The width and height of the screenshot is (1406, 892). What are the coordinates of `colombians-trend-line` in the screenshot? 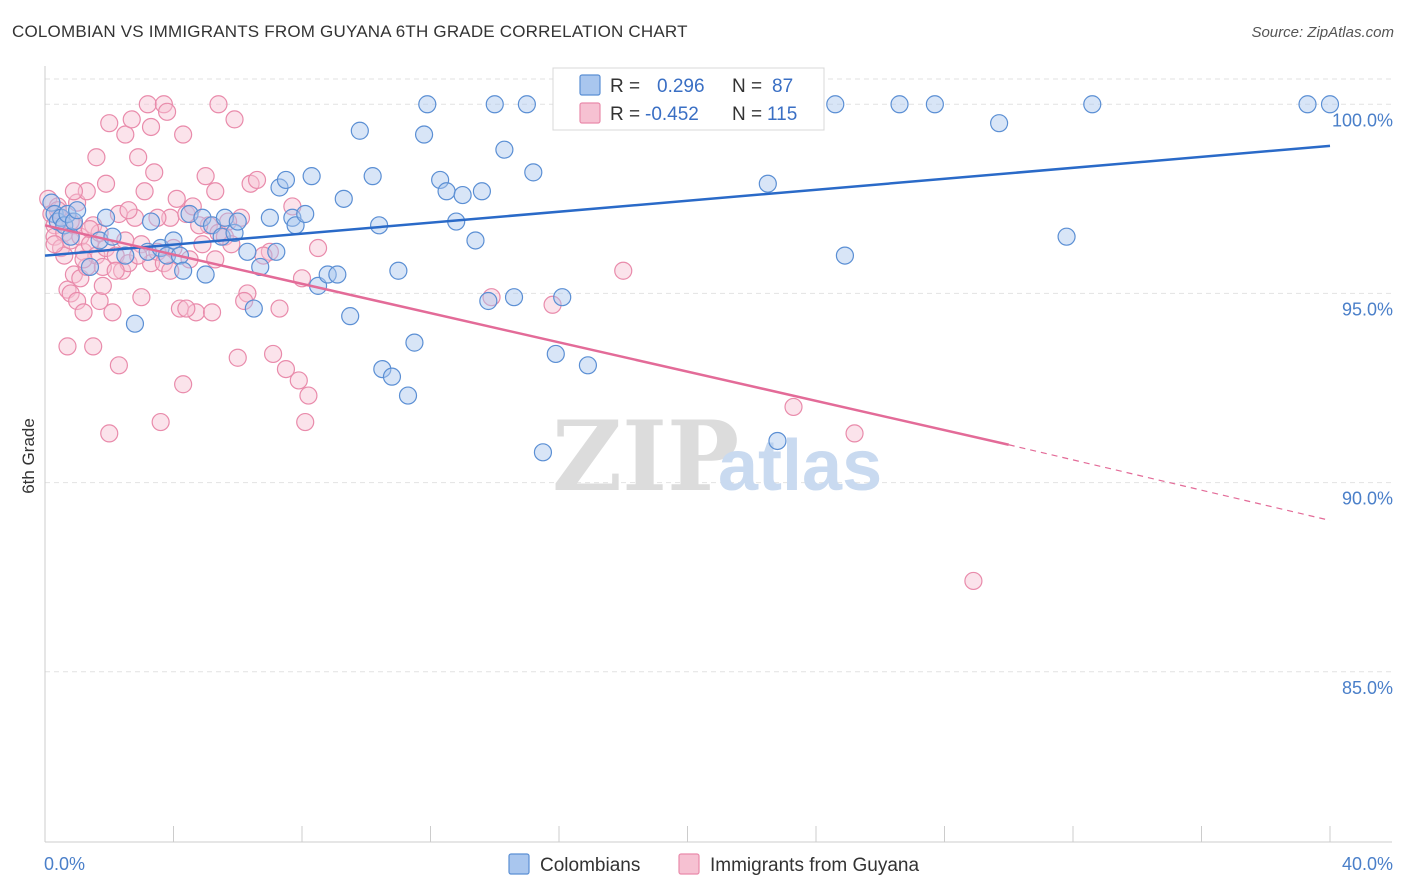 It's located at (687, 200).